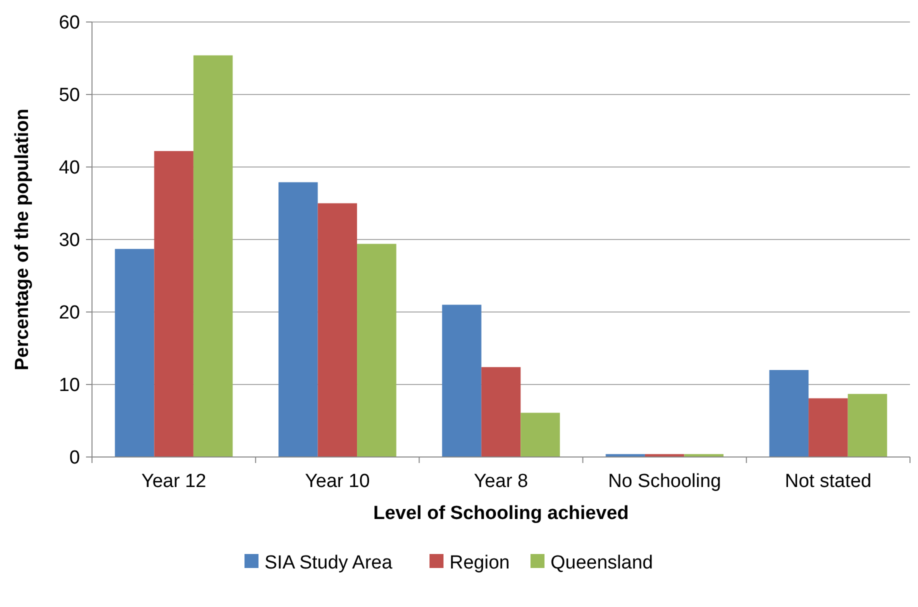 The height and width of the screenshot is (607, 918). Describe the element at coordinates (328, 563) in the screenshot. I see `legend-label: SIA Study Area` at that location.